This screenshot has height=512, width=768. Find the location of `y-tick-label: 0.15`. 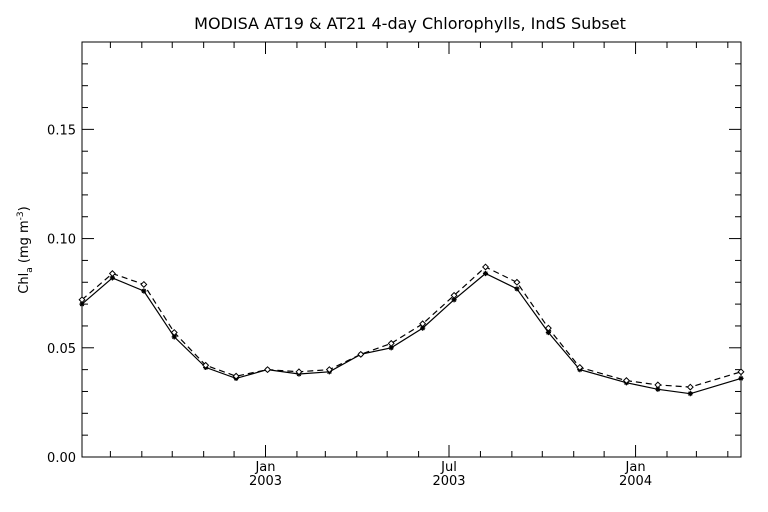

y-tick-label: 0.15 is located at coordinates (61, 130).